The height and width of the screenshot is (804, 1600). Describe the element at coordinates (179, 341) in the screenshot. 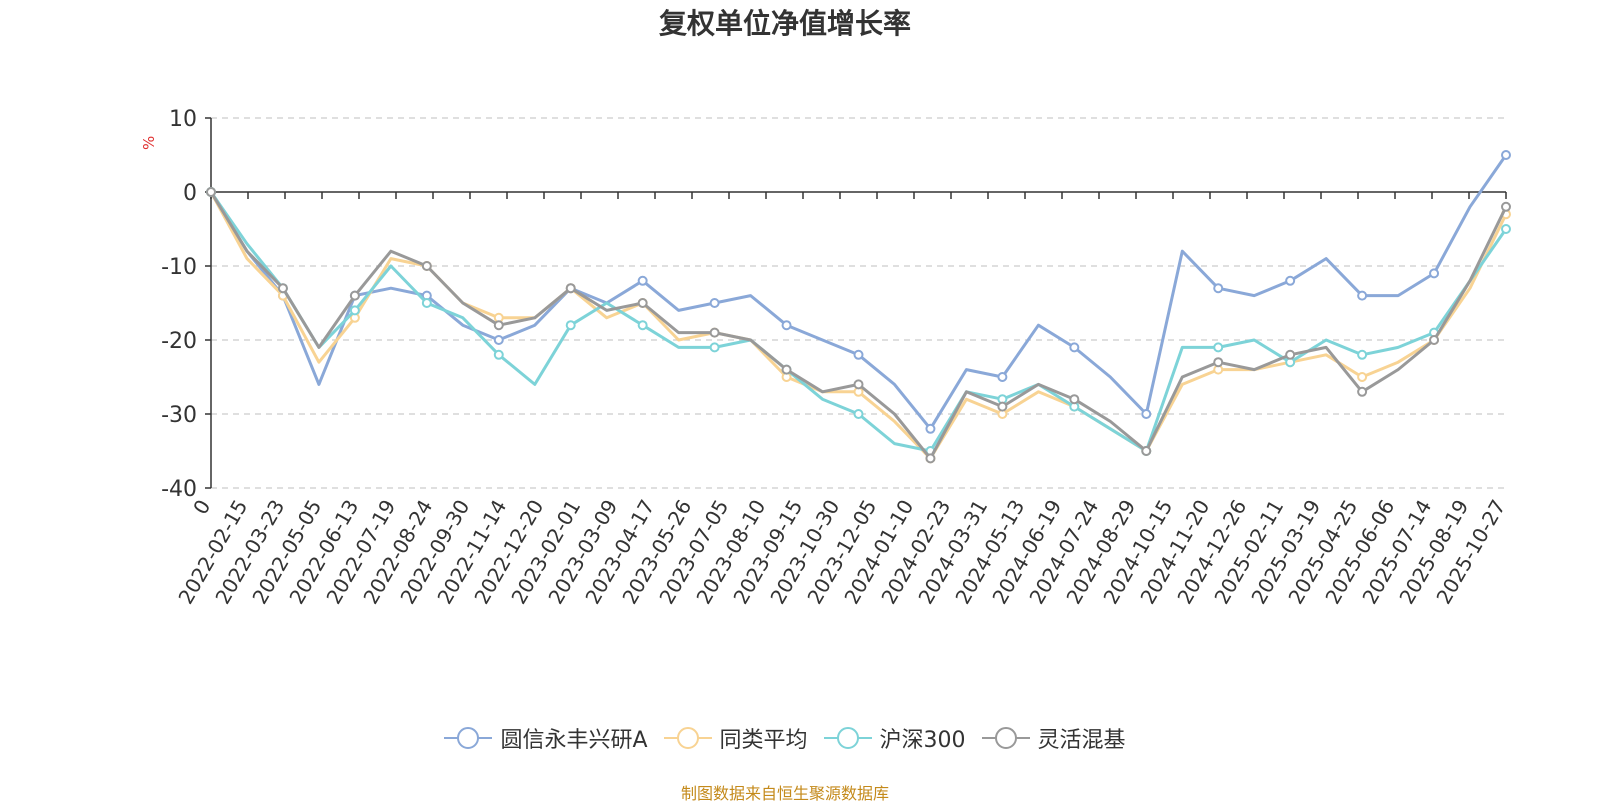

I see `y-tick-label: -20` at that location.